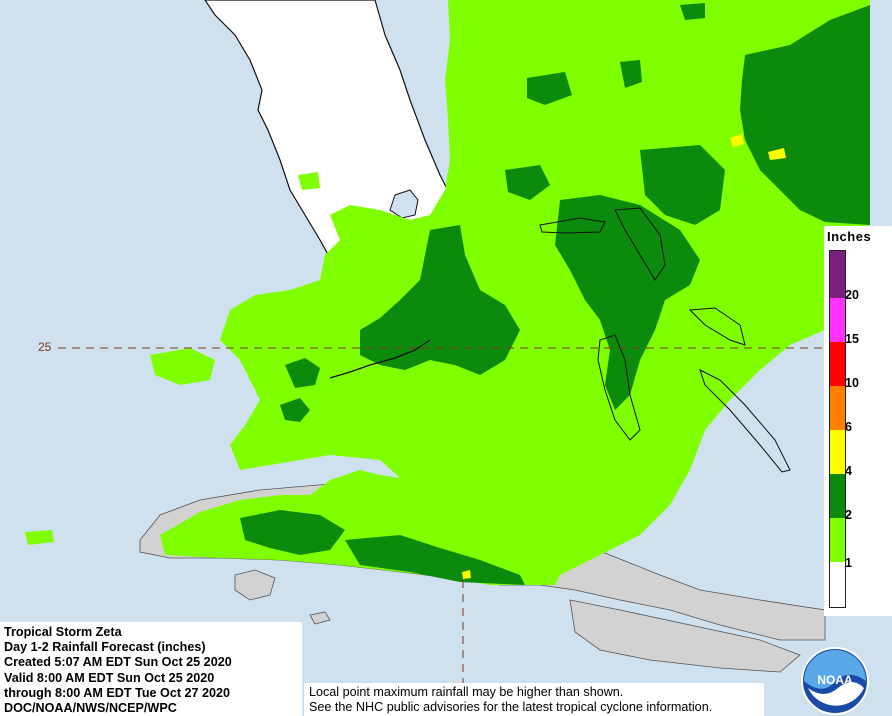 The image size is (892, 716). Describe the element at coordinates (682, 185) in the screenshot. I see `rain-area-heavy-mid` at that location.